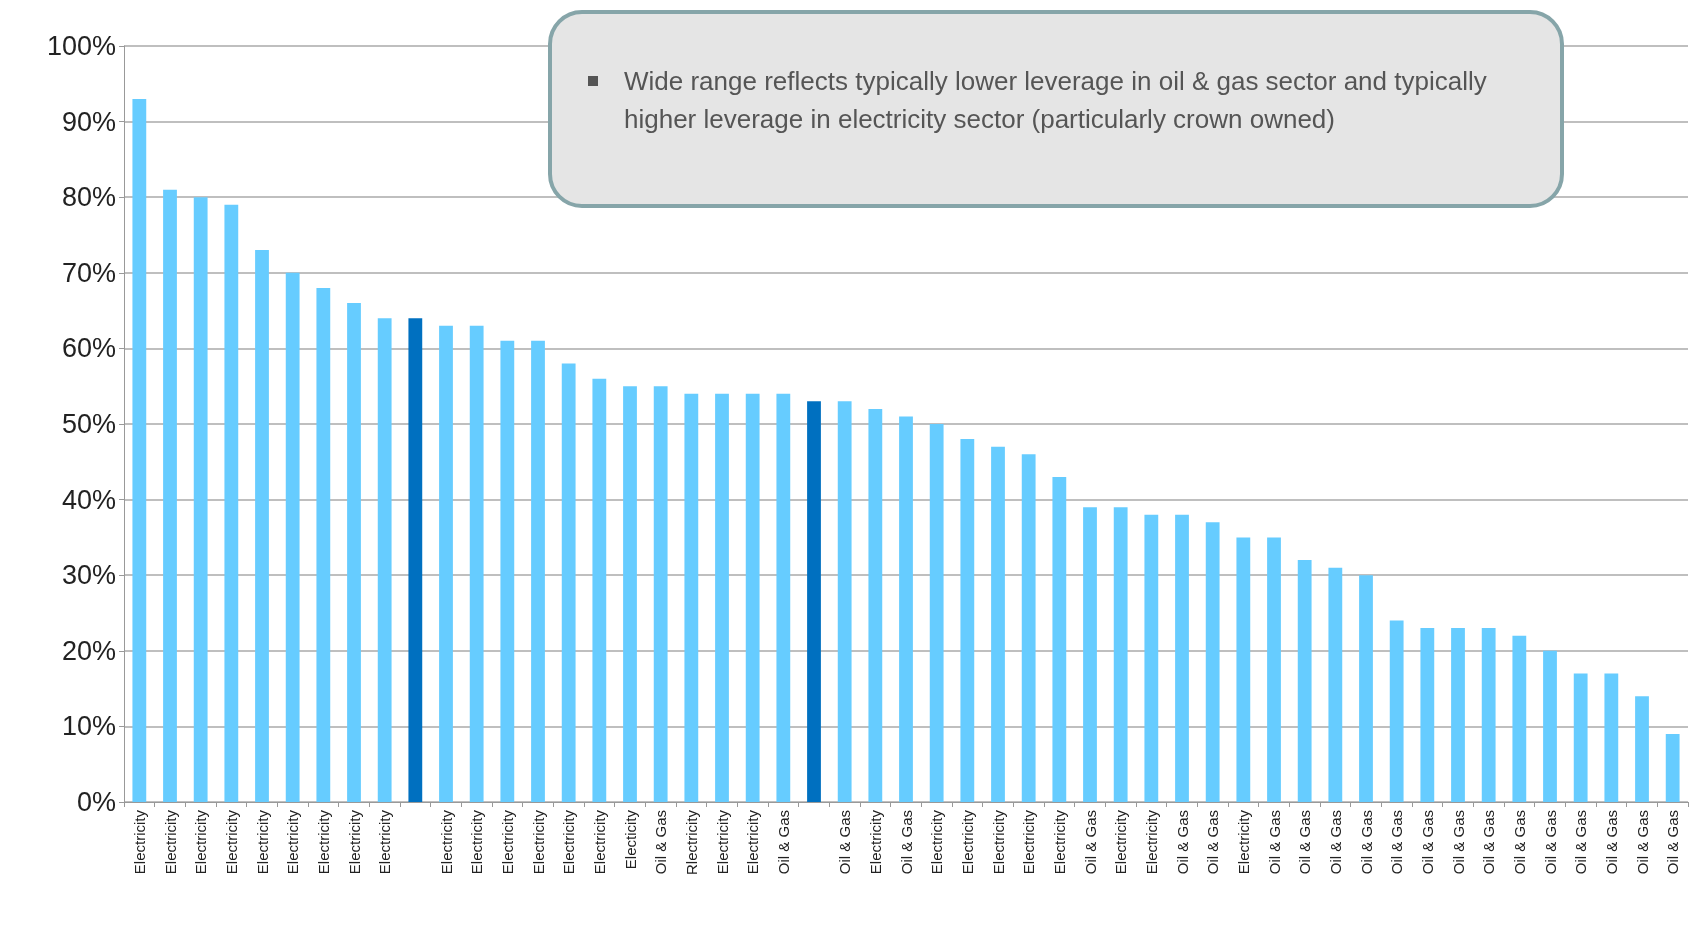 Image resolution: width=1698 pixels, height=937 pixels. What do you see at coordinates (96, 802) in the screenshot?
I see `y-tick-label: 0%` at bounding box center [96, 802].